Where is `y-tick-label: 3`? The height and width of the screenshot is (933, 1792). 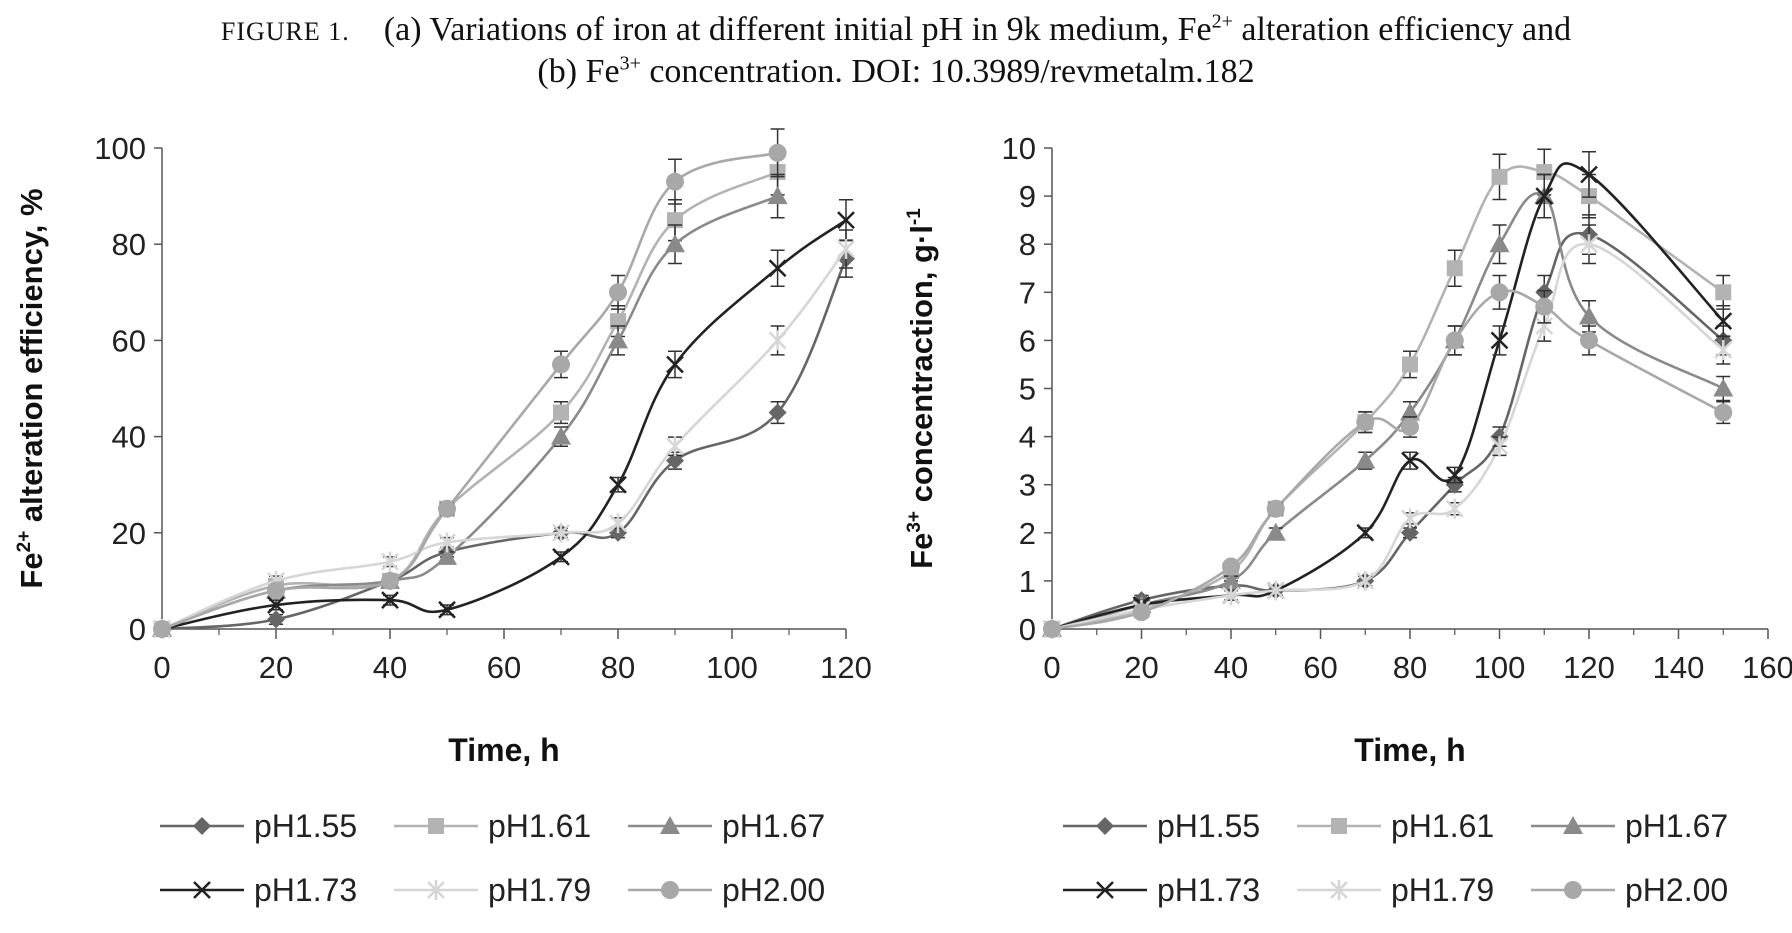 y-tick-label: 3 is located at coordinates (1027, 485).